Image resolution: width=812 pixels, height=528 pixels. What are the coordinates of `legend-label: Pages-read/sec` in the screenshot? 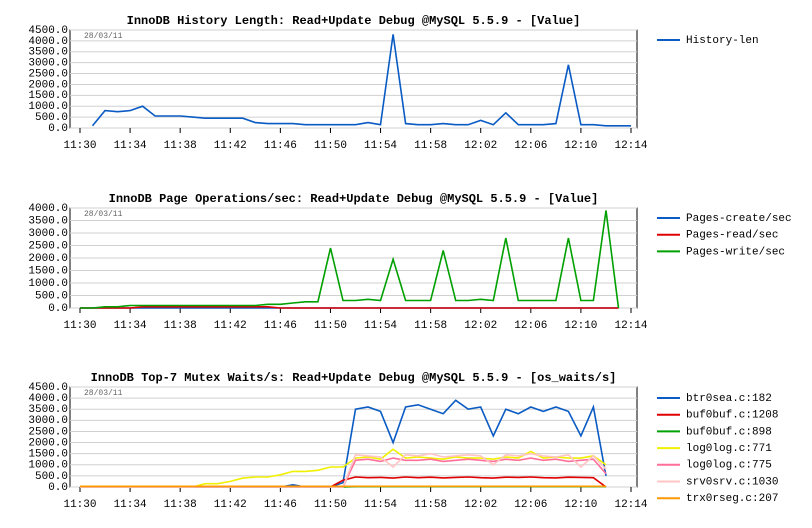 It's located at (732, 236).